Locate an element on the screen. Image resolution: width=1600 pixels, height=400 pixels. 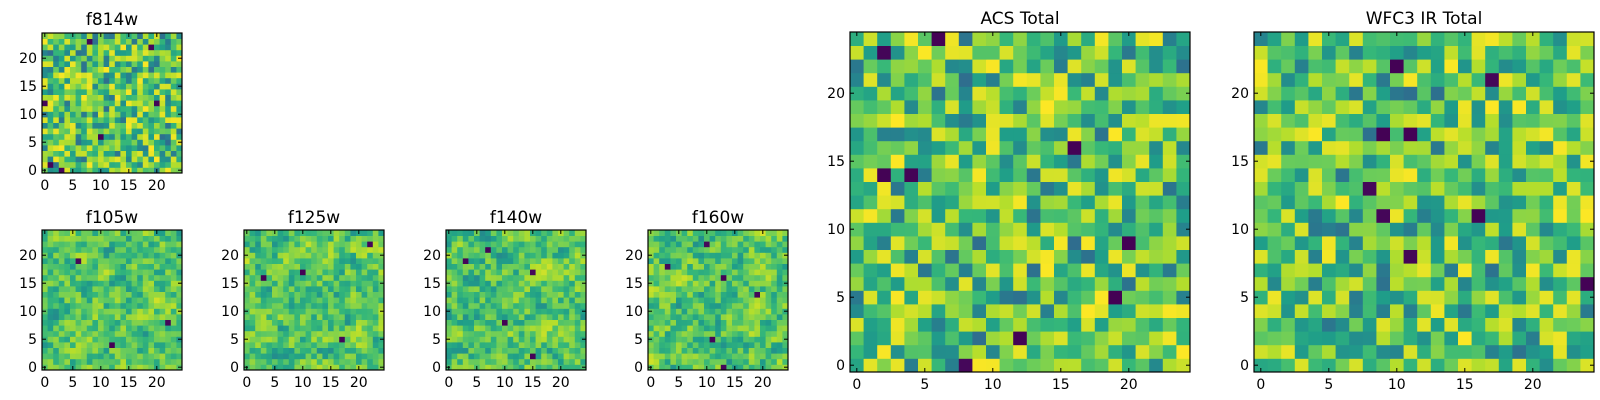
x-tick-label: 5 is located at coordinates (72, 383).